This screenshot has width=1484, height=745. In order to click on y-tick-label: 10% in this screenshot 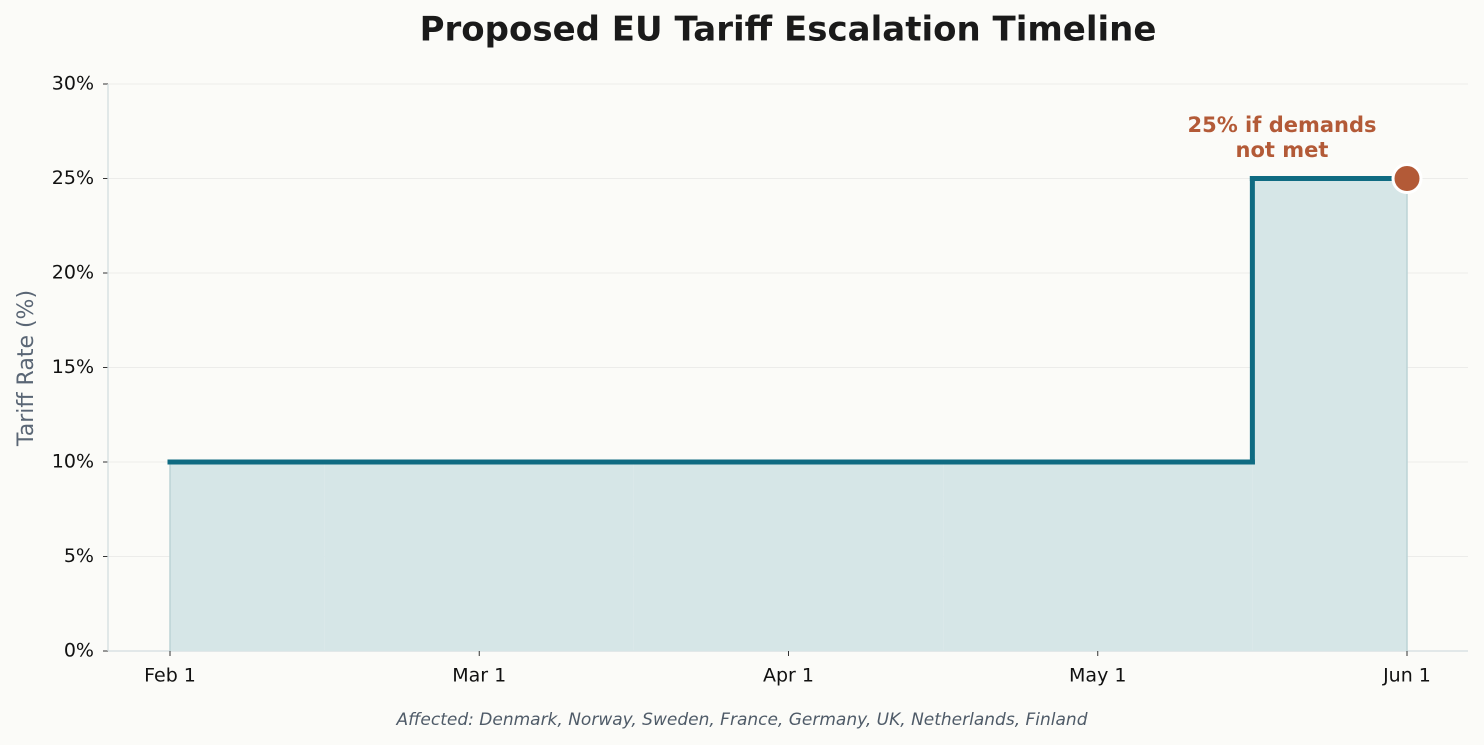, I will do `click(73, 462)`.